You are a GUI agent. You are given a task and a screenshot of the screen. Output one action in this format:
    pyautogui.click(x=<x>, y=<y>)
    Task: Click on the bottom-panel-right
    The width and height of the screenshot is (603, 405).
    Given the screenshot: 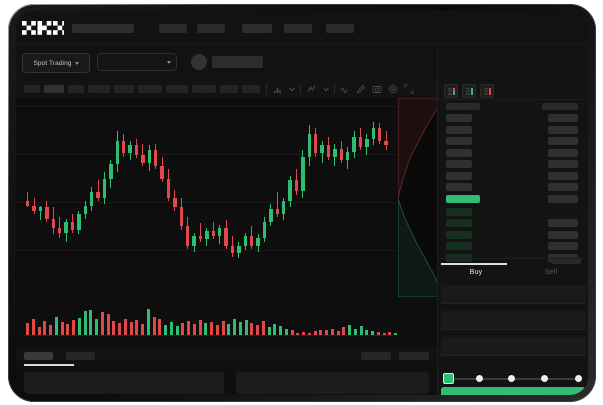 What is the action you would take?
    pyautogui.click(x=332, y=383)
    